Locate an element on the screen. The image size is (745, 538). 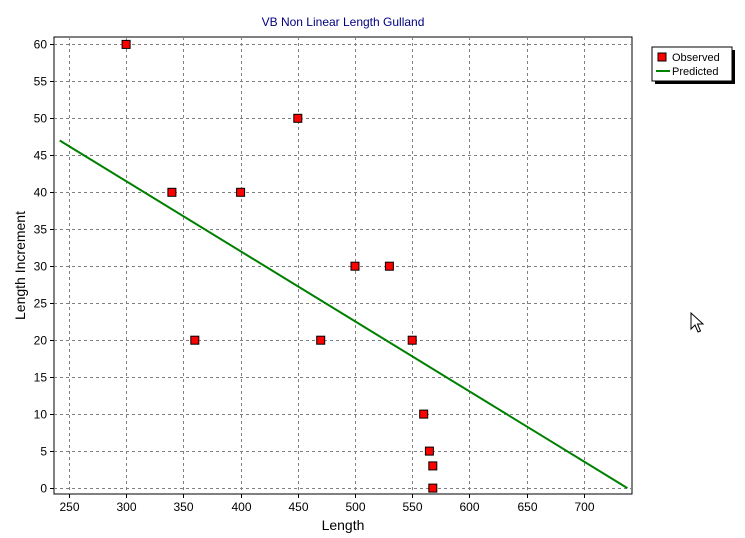
legend-observed-label: Observed is located at coordinates (696, 58).